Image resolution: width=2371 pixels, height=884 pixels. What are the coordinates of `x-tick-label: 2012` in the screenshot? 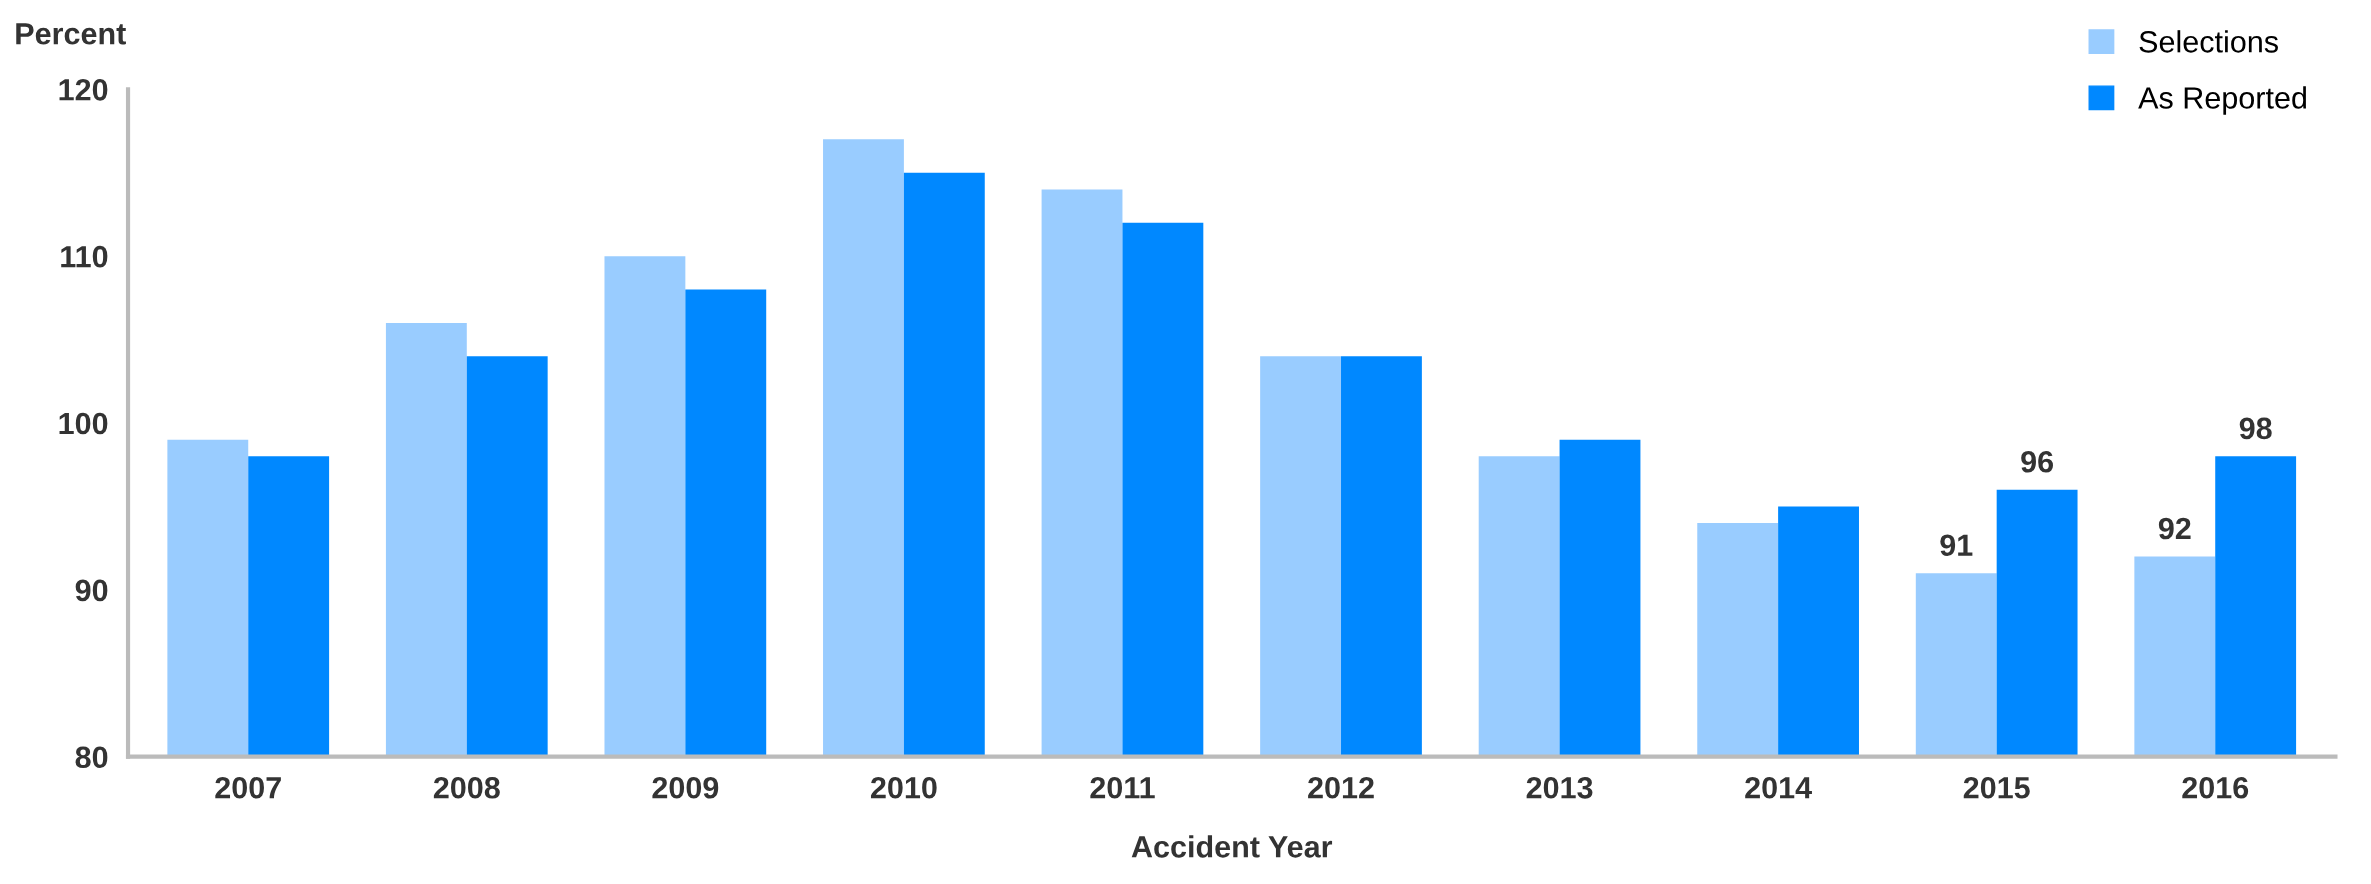 It's located at (1341, 787).